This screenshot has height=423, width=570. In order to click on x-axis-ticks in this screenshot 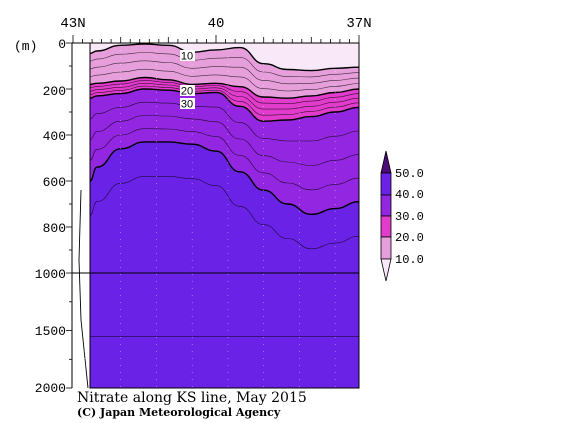, I will do `click(216, 39)`.